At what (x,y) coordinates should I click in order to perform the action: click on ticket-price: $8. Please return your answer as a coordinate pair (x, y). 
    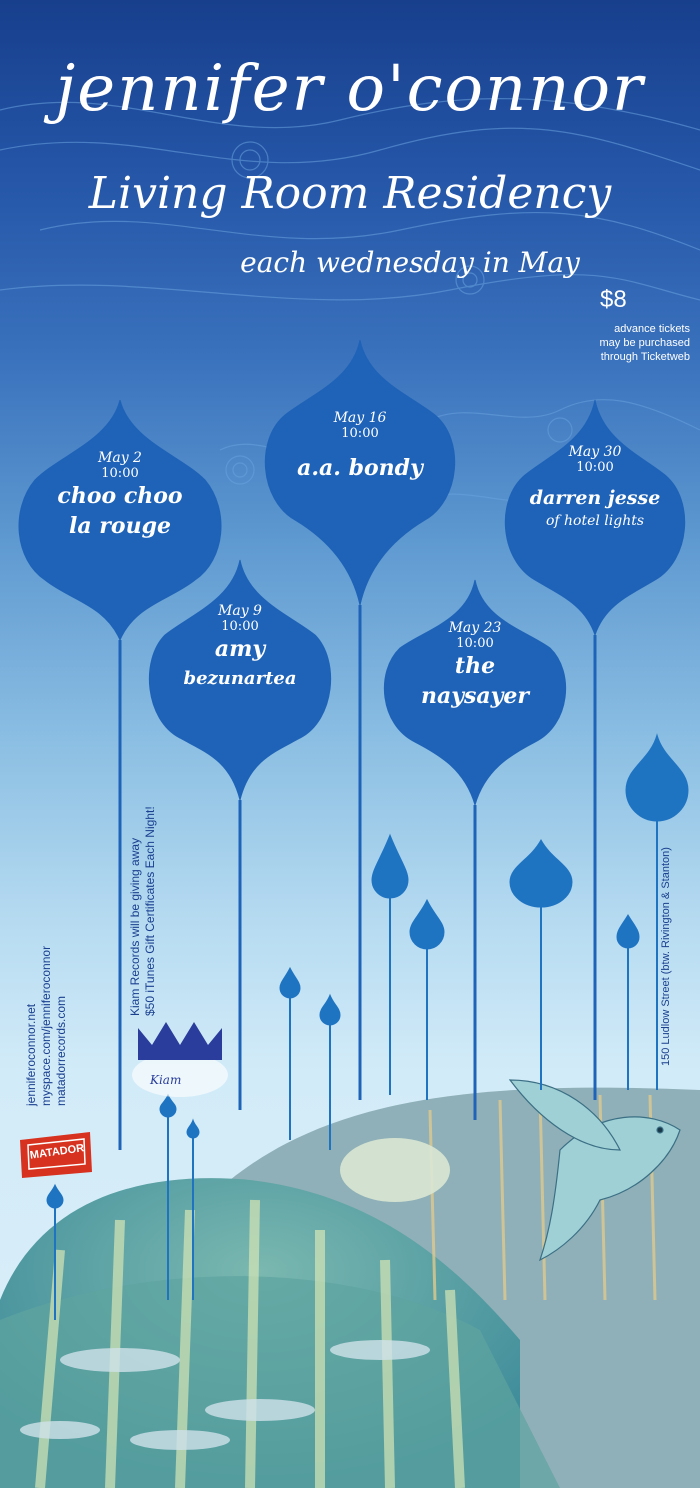
    Looking at the image, I should click on (613, 299).